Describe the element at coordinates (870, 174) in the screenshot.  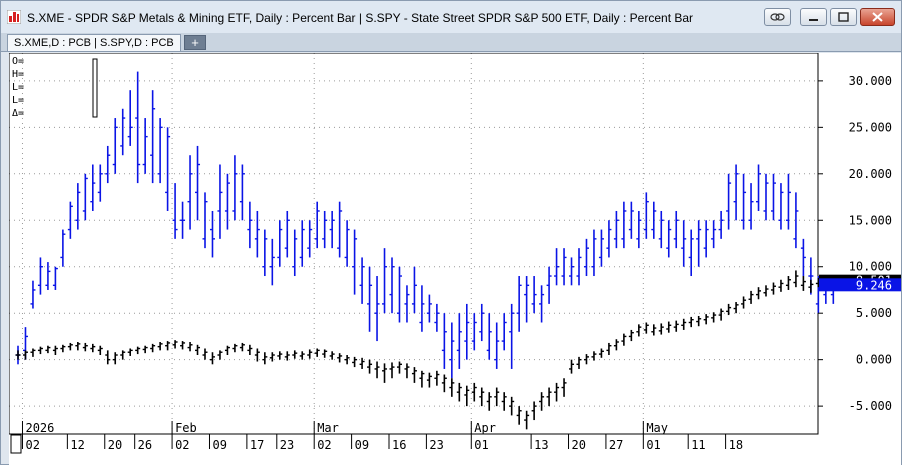
I see `y-tick-label: 20.000` at that location.